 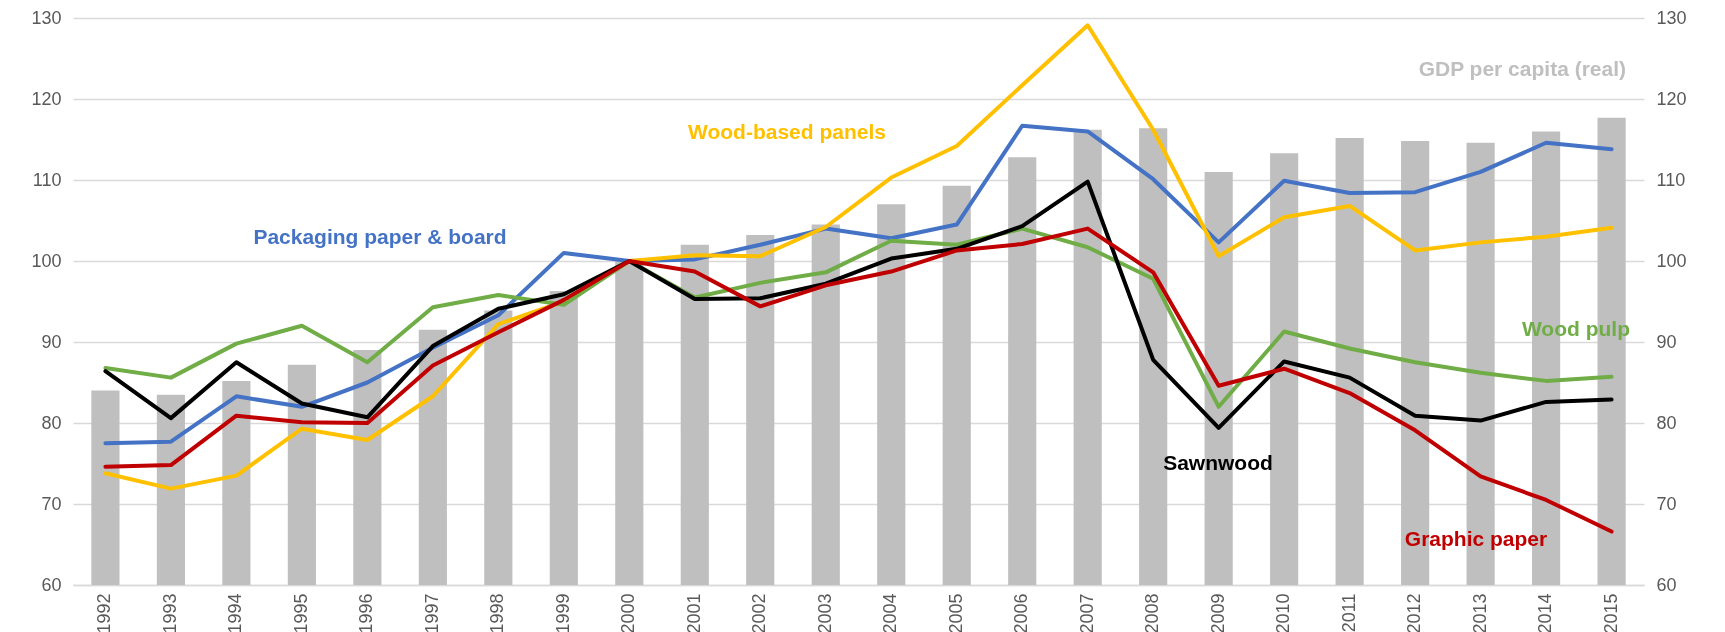 I want to click on x-tick-label: 2014, so click(x=1545, y=612).